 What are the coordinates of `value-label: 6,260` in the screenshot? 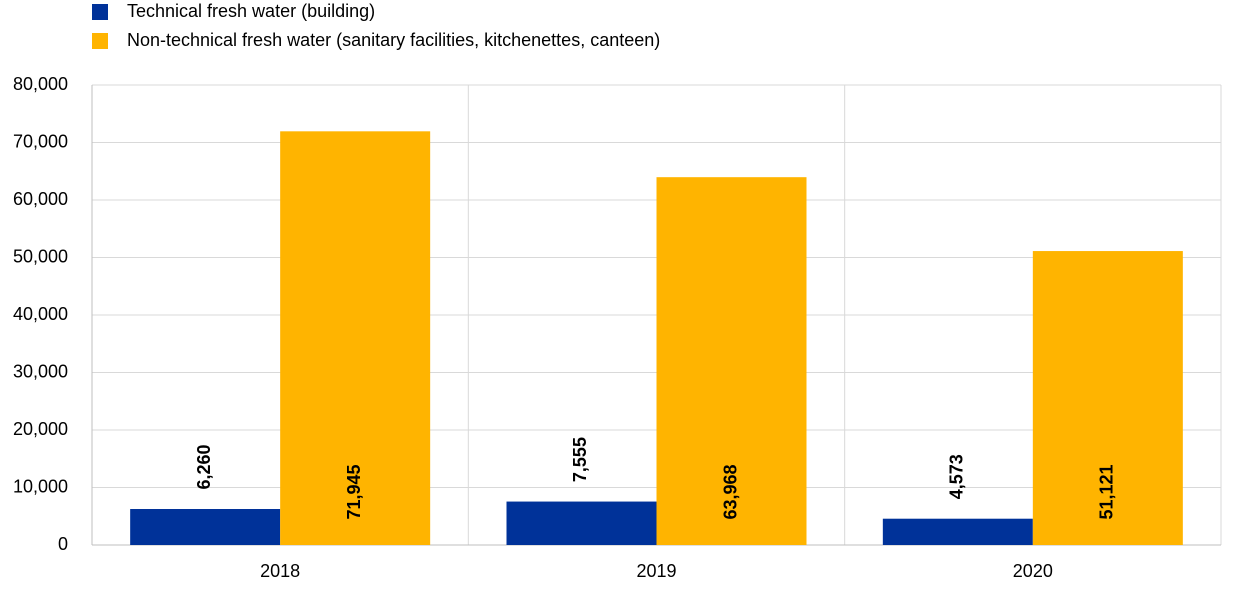 It's located at (204, 466).